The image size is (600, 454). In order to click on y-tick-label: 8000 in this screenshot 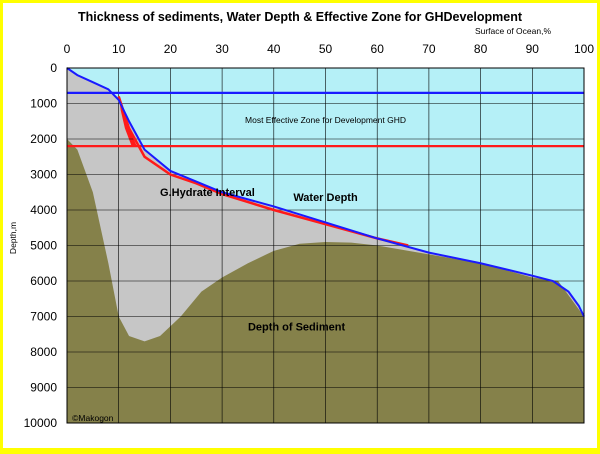, I will do `click(43, 352)`.